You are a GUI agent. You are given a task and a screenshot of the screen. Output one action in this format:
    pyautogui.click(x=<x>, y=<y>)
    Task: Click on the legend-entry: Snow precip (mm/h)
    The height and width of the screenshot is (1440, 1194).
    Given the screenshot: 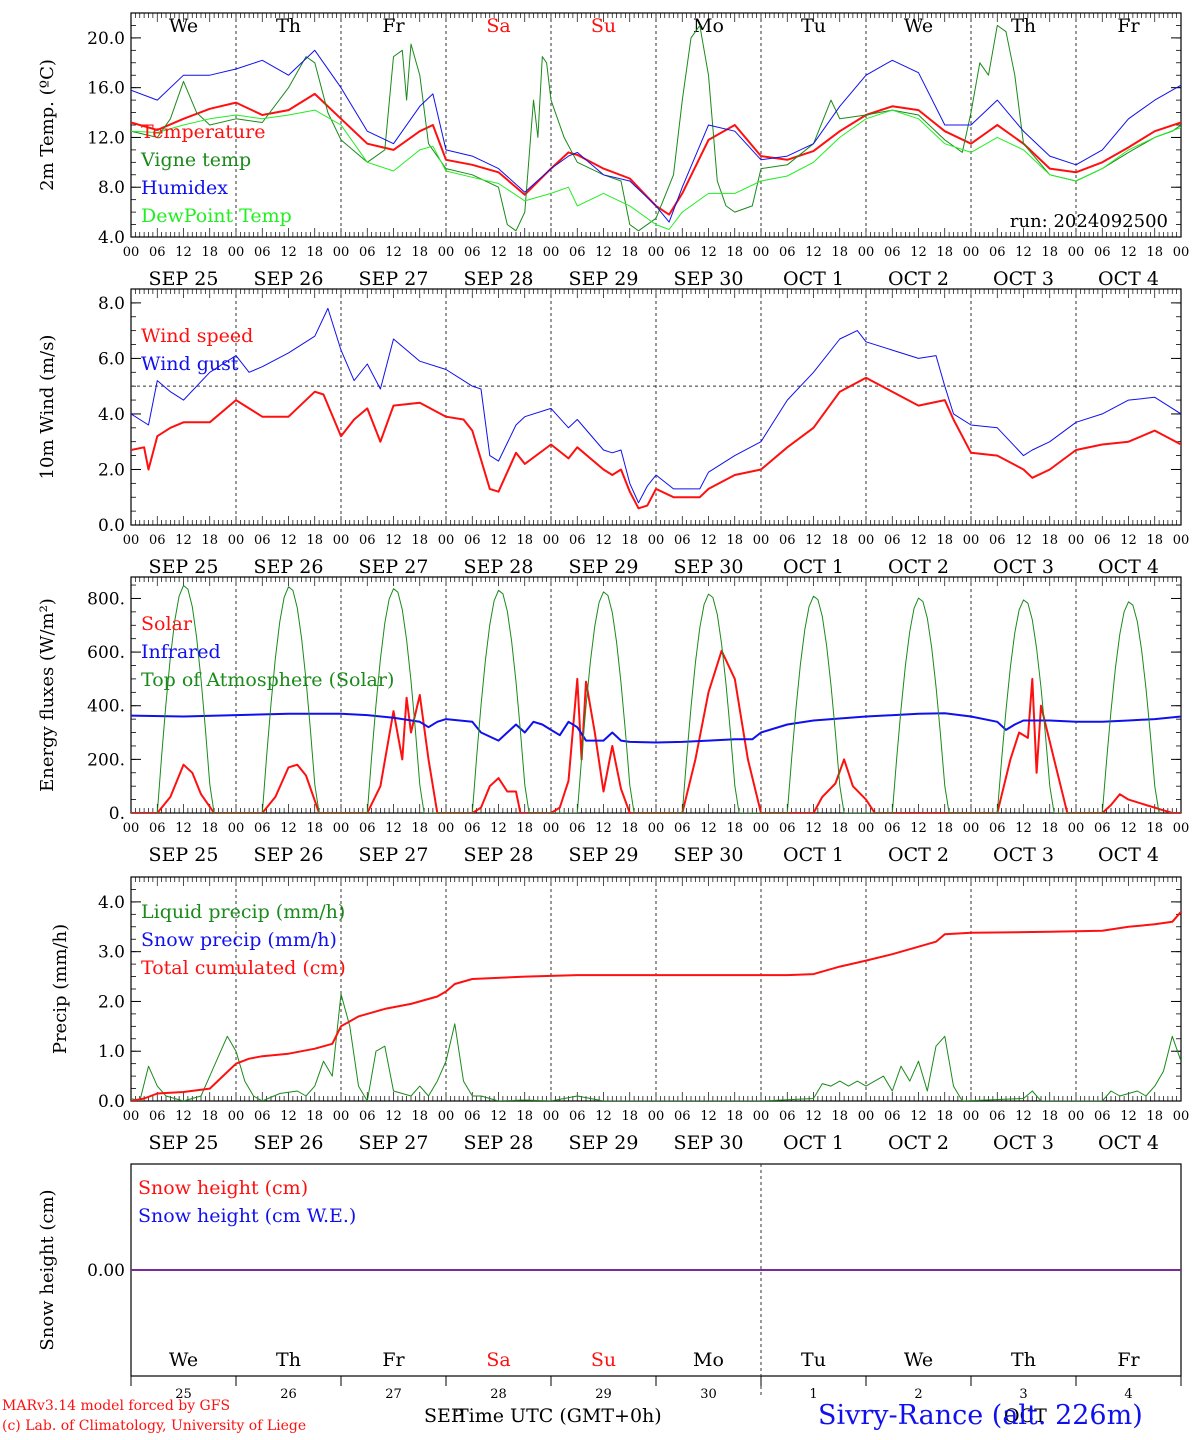 What is the action you would take?
    pyautogui.click(x=239, y=940)
    